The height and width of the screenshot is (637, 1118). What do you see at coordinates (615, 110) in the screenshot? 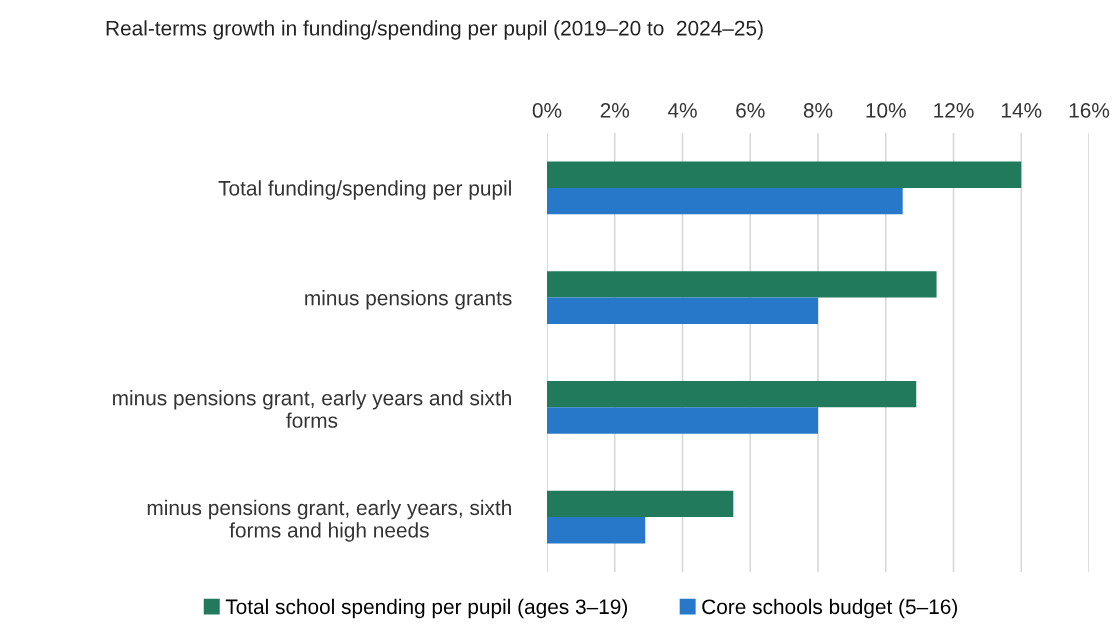
I see `x-tick-label: 2%` at bounding box center [615, 110].